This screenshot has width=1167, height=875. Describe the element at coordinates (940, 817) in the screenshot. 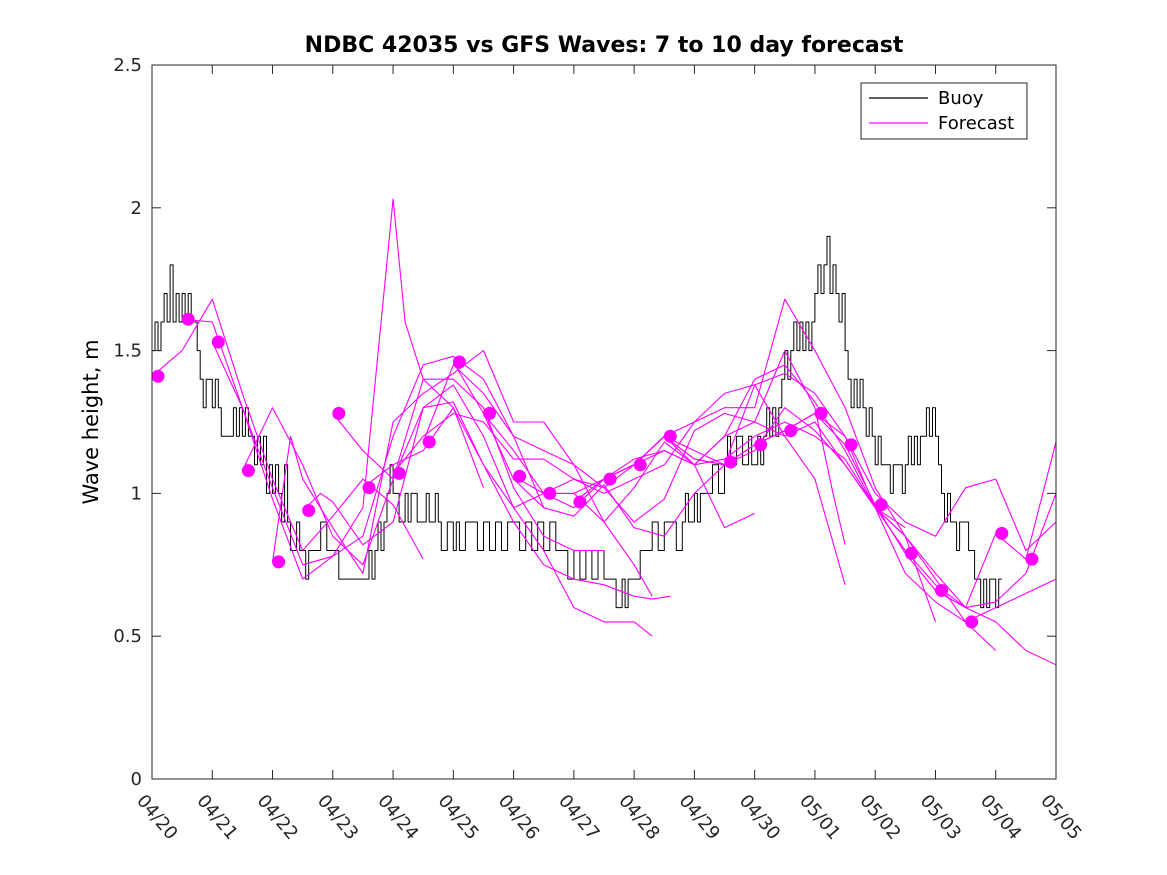

I see `x-tick-label-13: 05/03` at that location.